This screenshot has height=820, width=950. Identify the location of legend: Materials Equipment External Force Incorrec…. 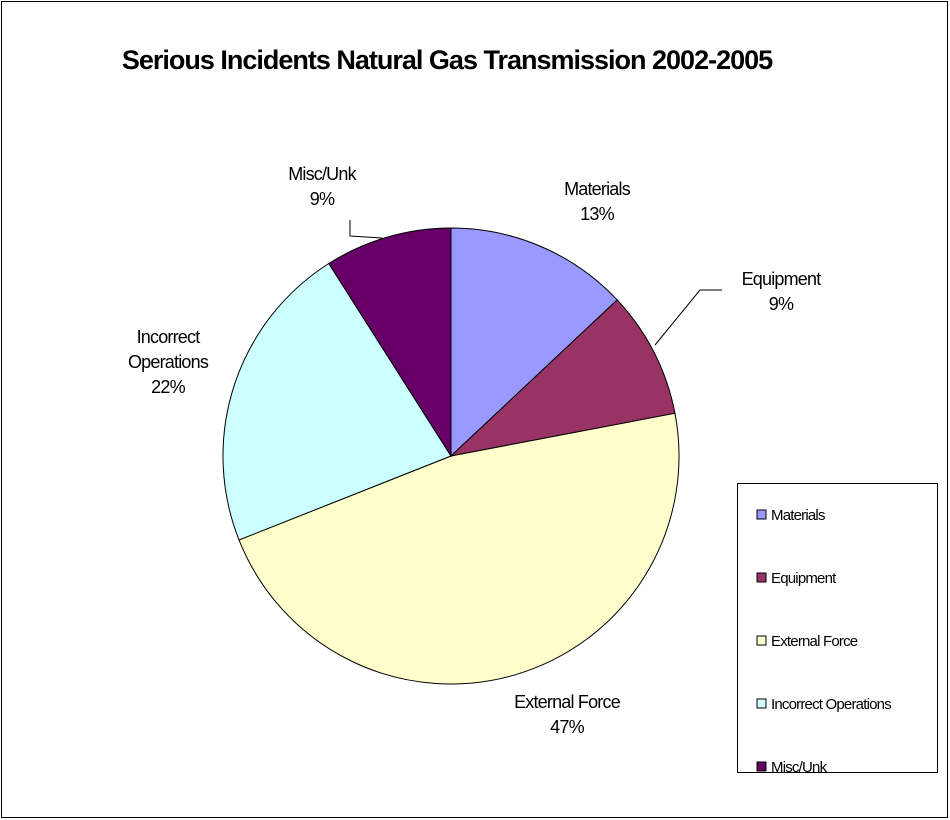
(824, 641).